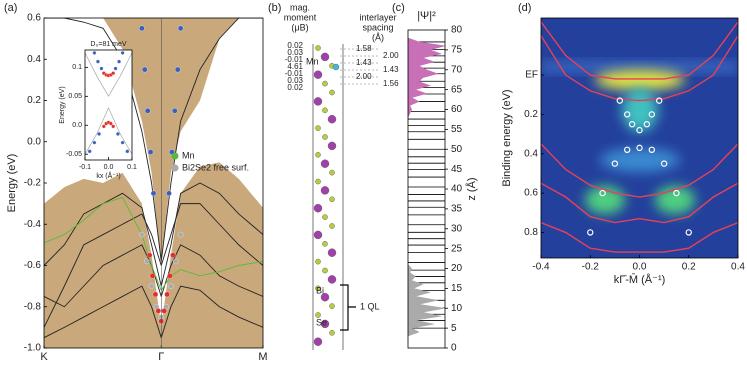 This screenshot has width=747, height=366. What do you see at coordinates (312, 61) in the screenshot?
I see `atom-label: Mn` at bounding box center [312, 61].